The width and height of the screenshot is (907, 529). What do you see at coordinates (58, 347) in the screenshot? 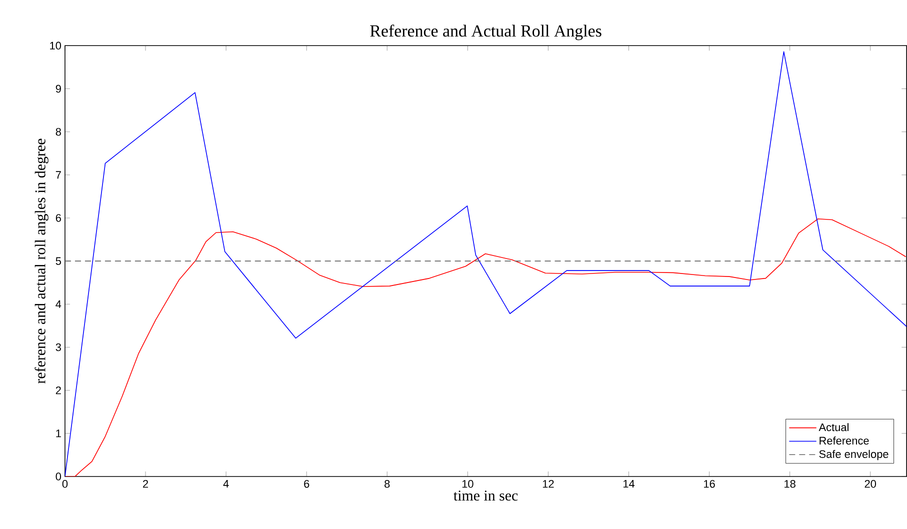
I see `y-tick-label: 3` at bounding box center [58, 347].